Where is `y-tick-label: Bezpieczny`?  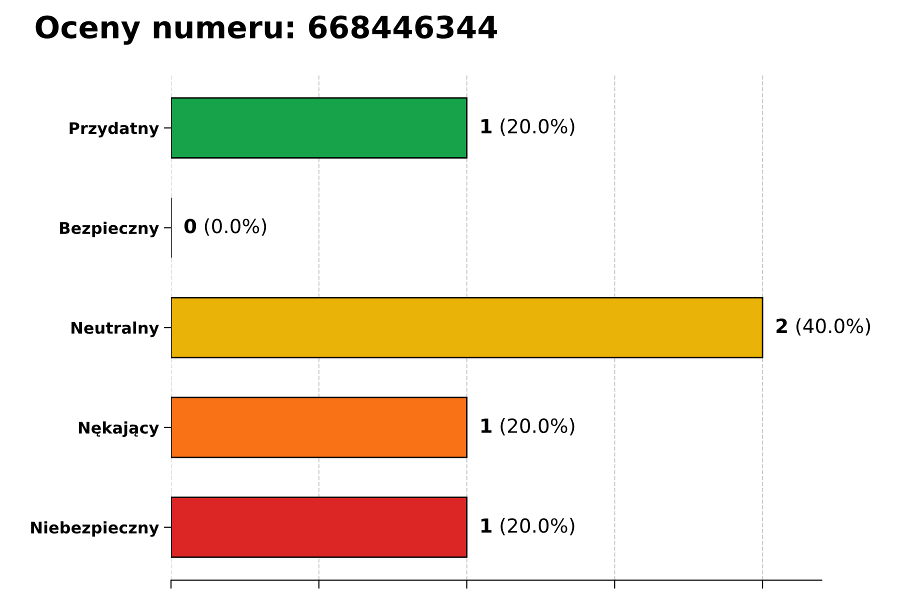 y-tick-label: Bezpieczny is located at coordinates (109, 230).